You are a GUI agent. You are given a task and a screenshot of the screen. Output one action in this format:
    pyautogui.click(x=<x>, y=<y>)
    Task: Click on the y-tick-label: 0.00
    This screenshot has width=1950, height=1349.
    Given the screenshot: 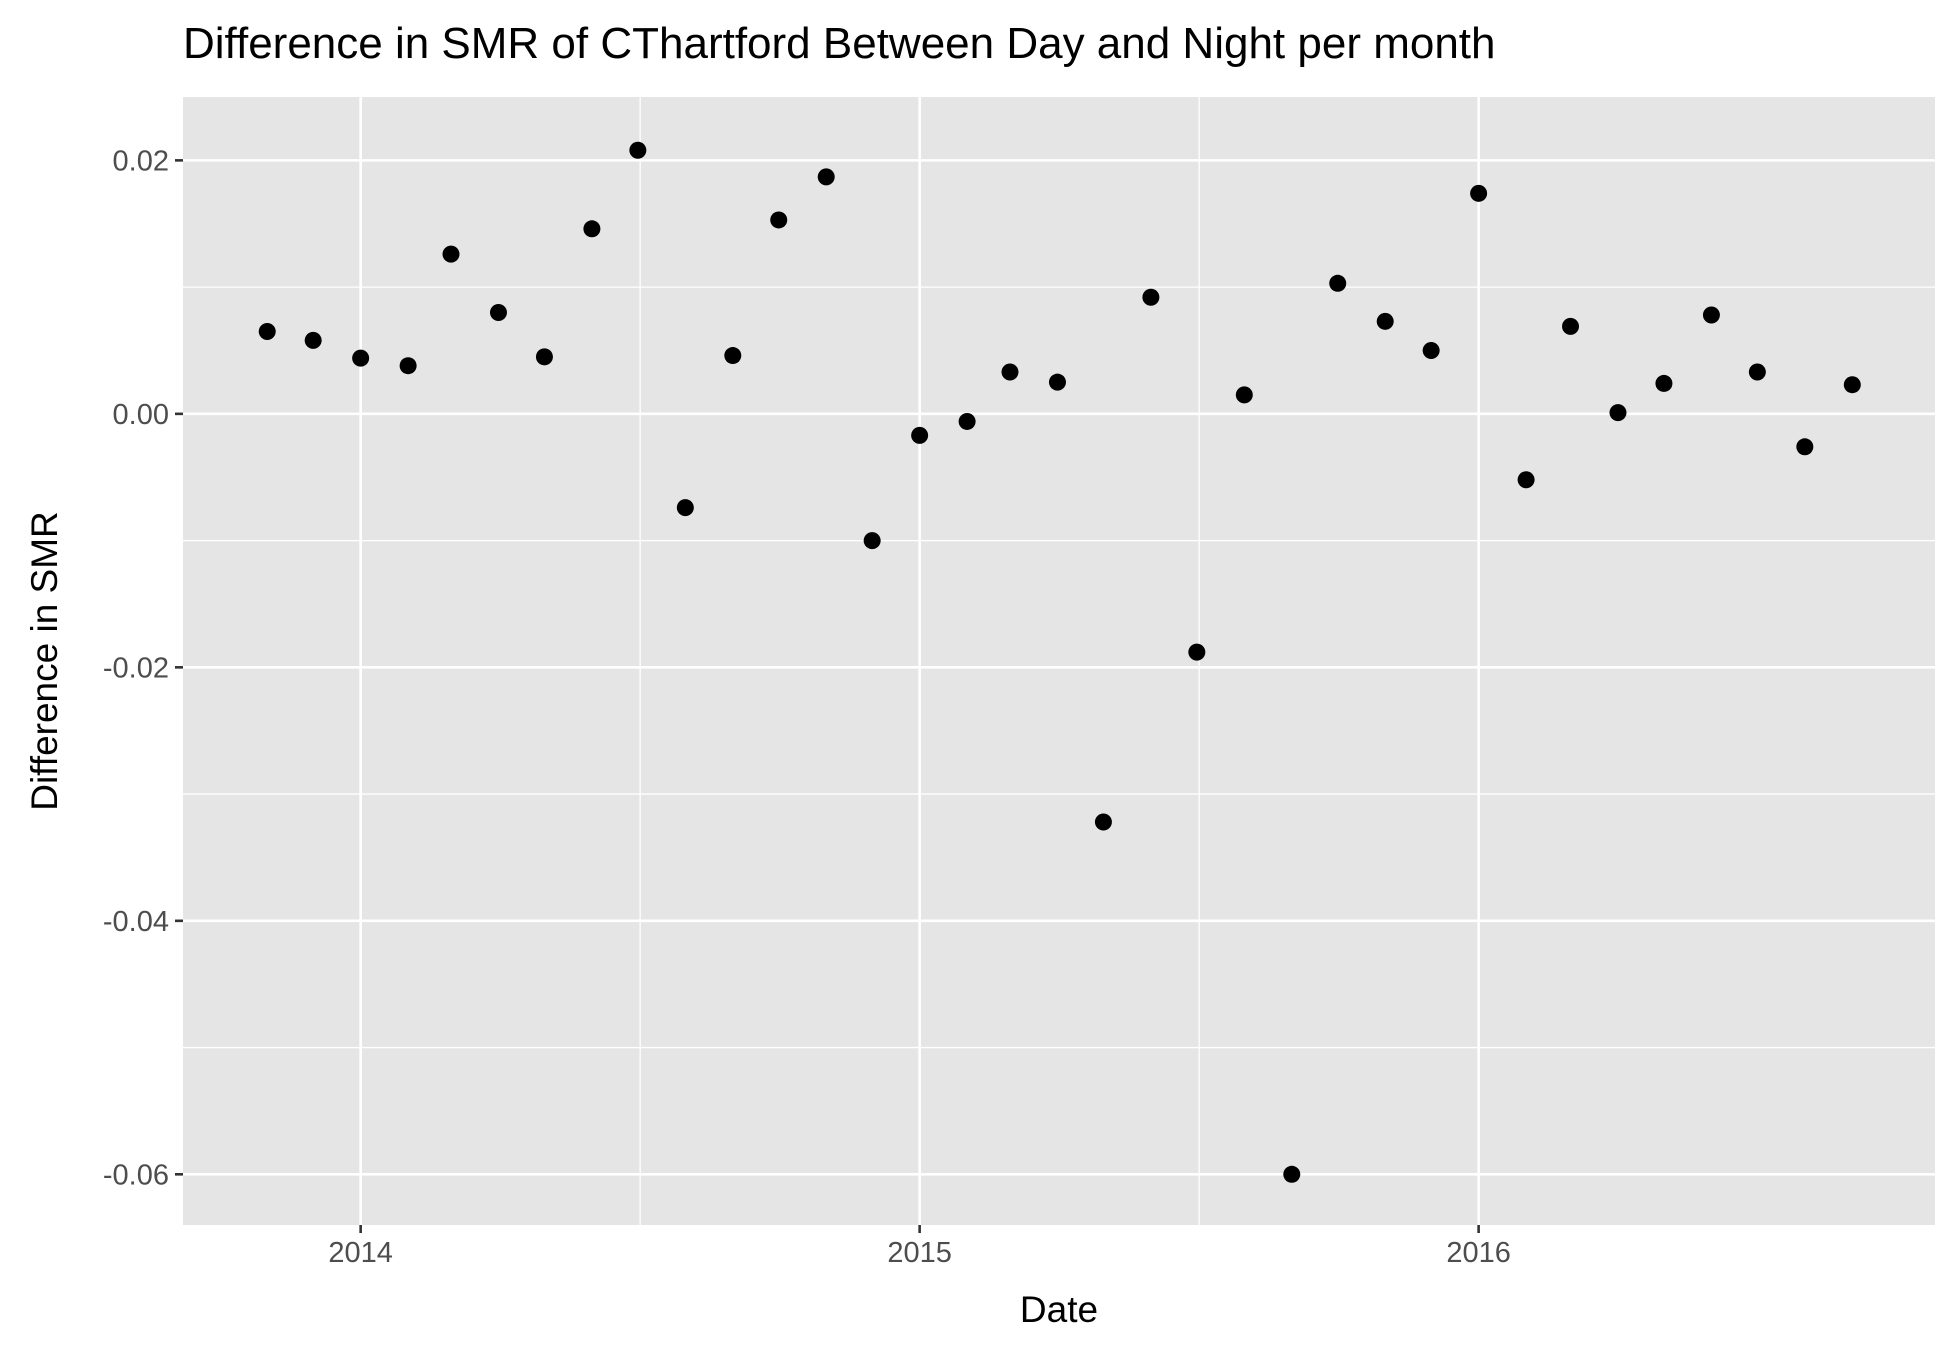 What is the action you would take?
    pyautogui.click(x=141, y=415)
    